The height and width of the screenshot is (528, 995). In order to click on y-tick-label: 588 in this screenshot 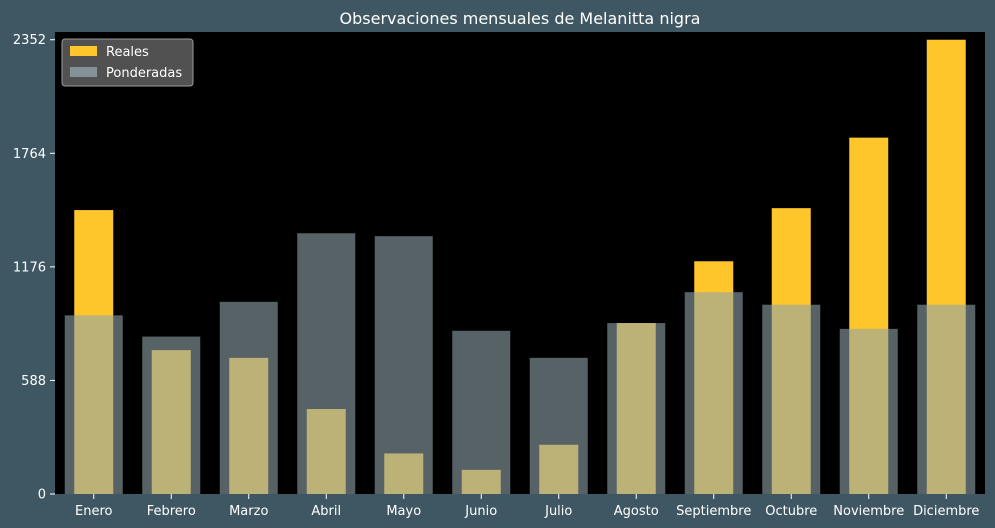, I will do `click(33, 381)`.